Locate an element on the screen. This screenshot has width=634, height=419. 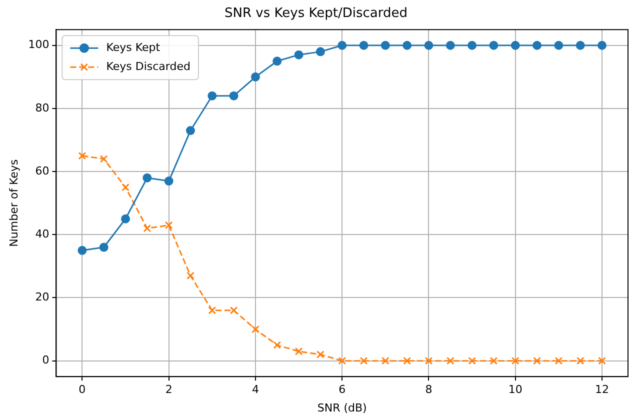
y-tick-label: 40 is located at coordinates (42, 234).